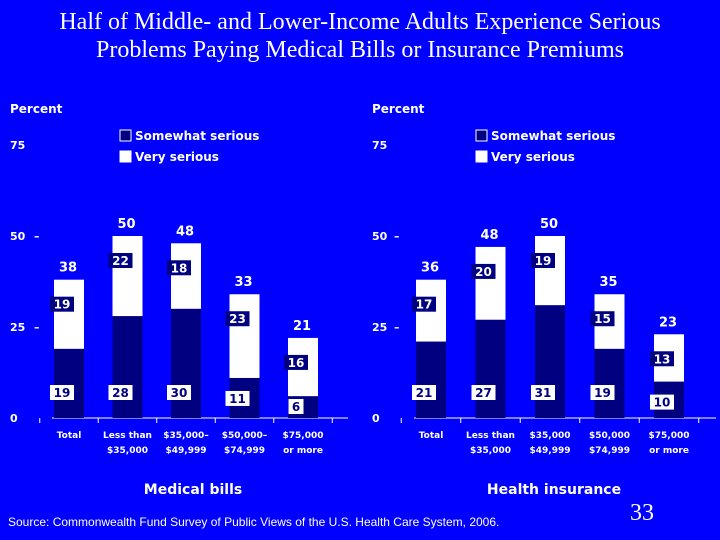 This screenshot has width=720, height=540. Describe the element at coordinates (125, 135) in the screenshot. I see `bills-legend-swatch-somewhat-serious` at that location.